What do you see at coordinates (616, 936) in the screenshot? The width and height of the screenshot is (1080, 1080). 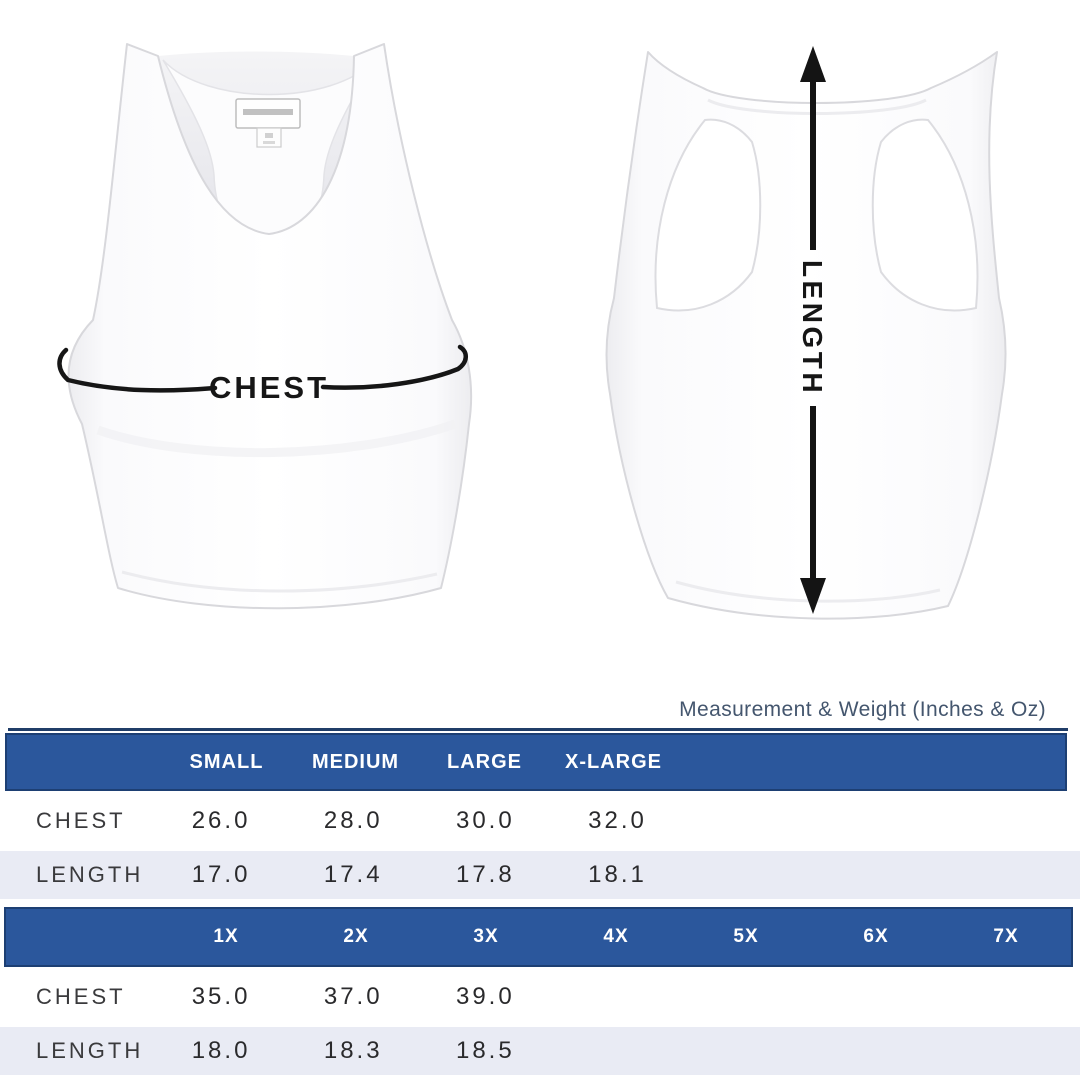 I see `column-header: 4X` at bounding box center [616, 936].